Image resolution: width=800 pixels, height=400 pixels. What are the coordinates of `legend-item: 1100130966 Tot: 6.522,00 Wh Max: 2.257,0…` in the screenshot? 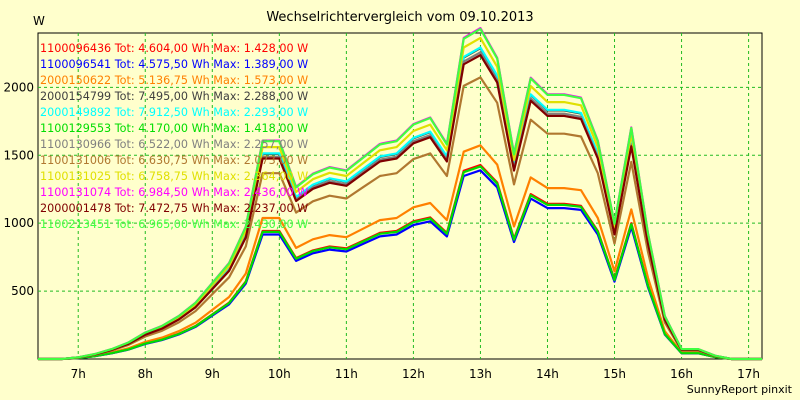 It's located at (174, 144).